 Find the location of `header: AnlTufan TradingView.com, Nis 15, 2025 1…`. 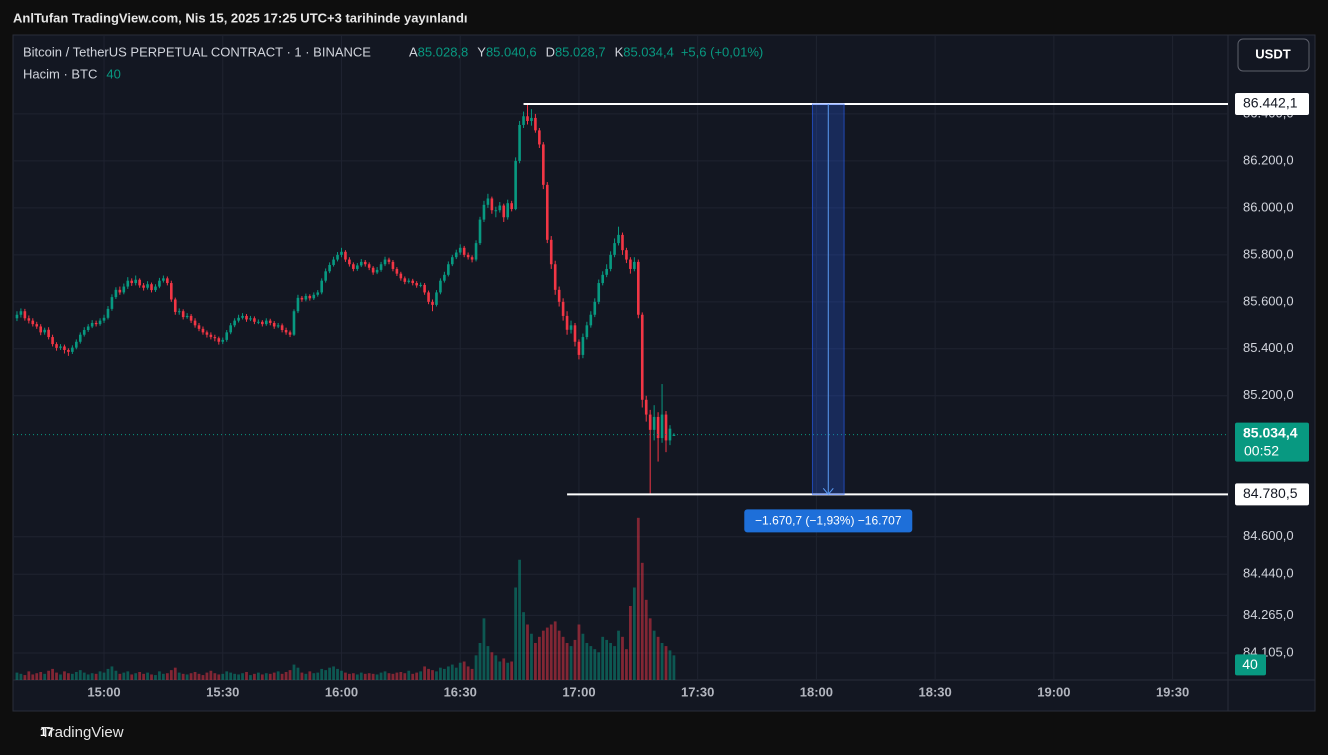

header: AnlTufan TradingView.com, Nis 15, 2025 1… is located at coordinates (240, 17).